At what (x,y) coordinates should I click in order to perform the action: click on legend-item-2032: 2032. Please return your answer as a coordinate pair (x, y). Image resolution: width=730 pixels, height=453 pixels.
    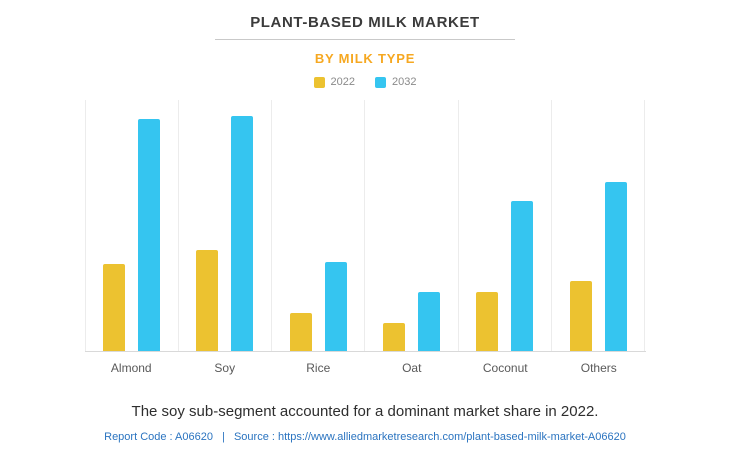
    Looking at the image, I should click on (395, 82).